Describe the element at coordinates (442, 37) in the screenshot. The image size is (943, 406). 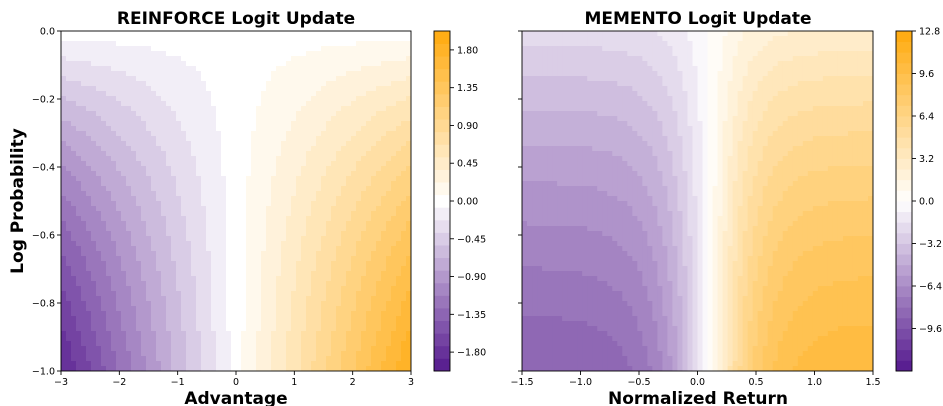
I see `colorbar-band` at that location.